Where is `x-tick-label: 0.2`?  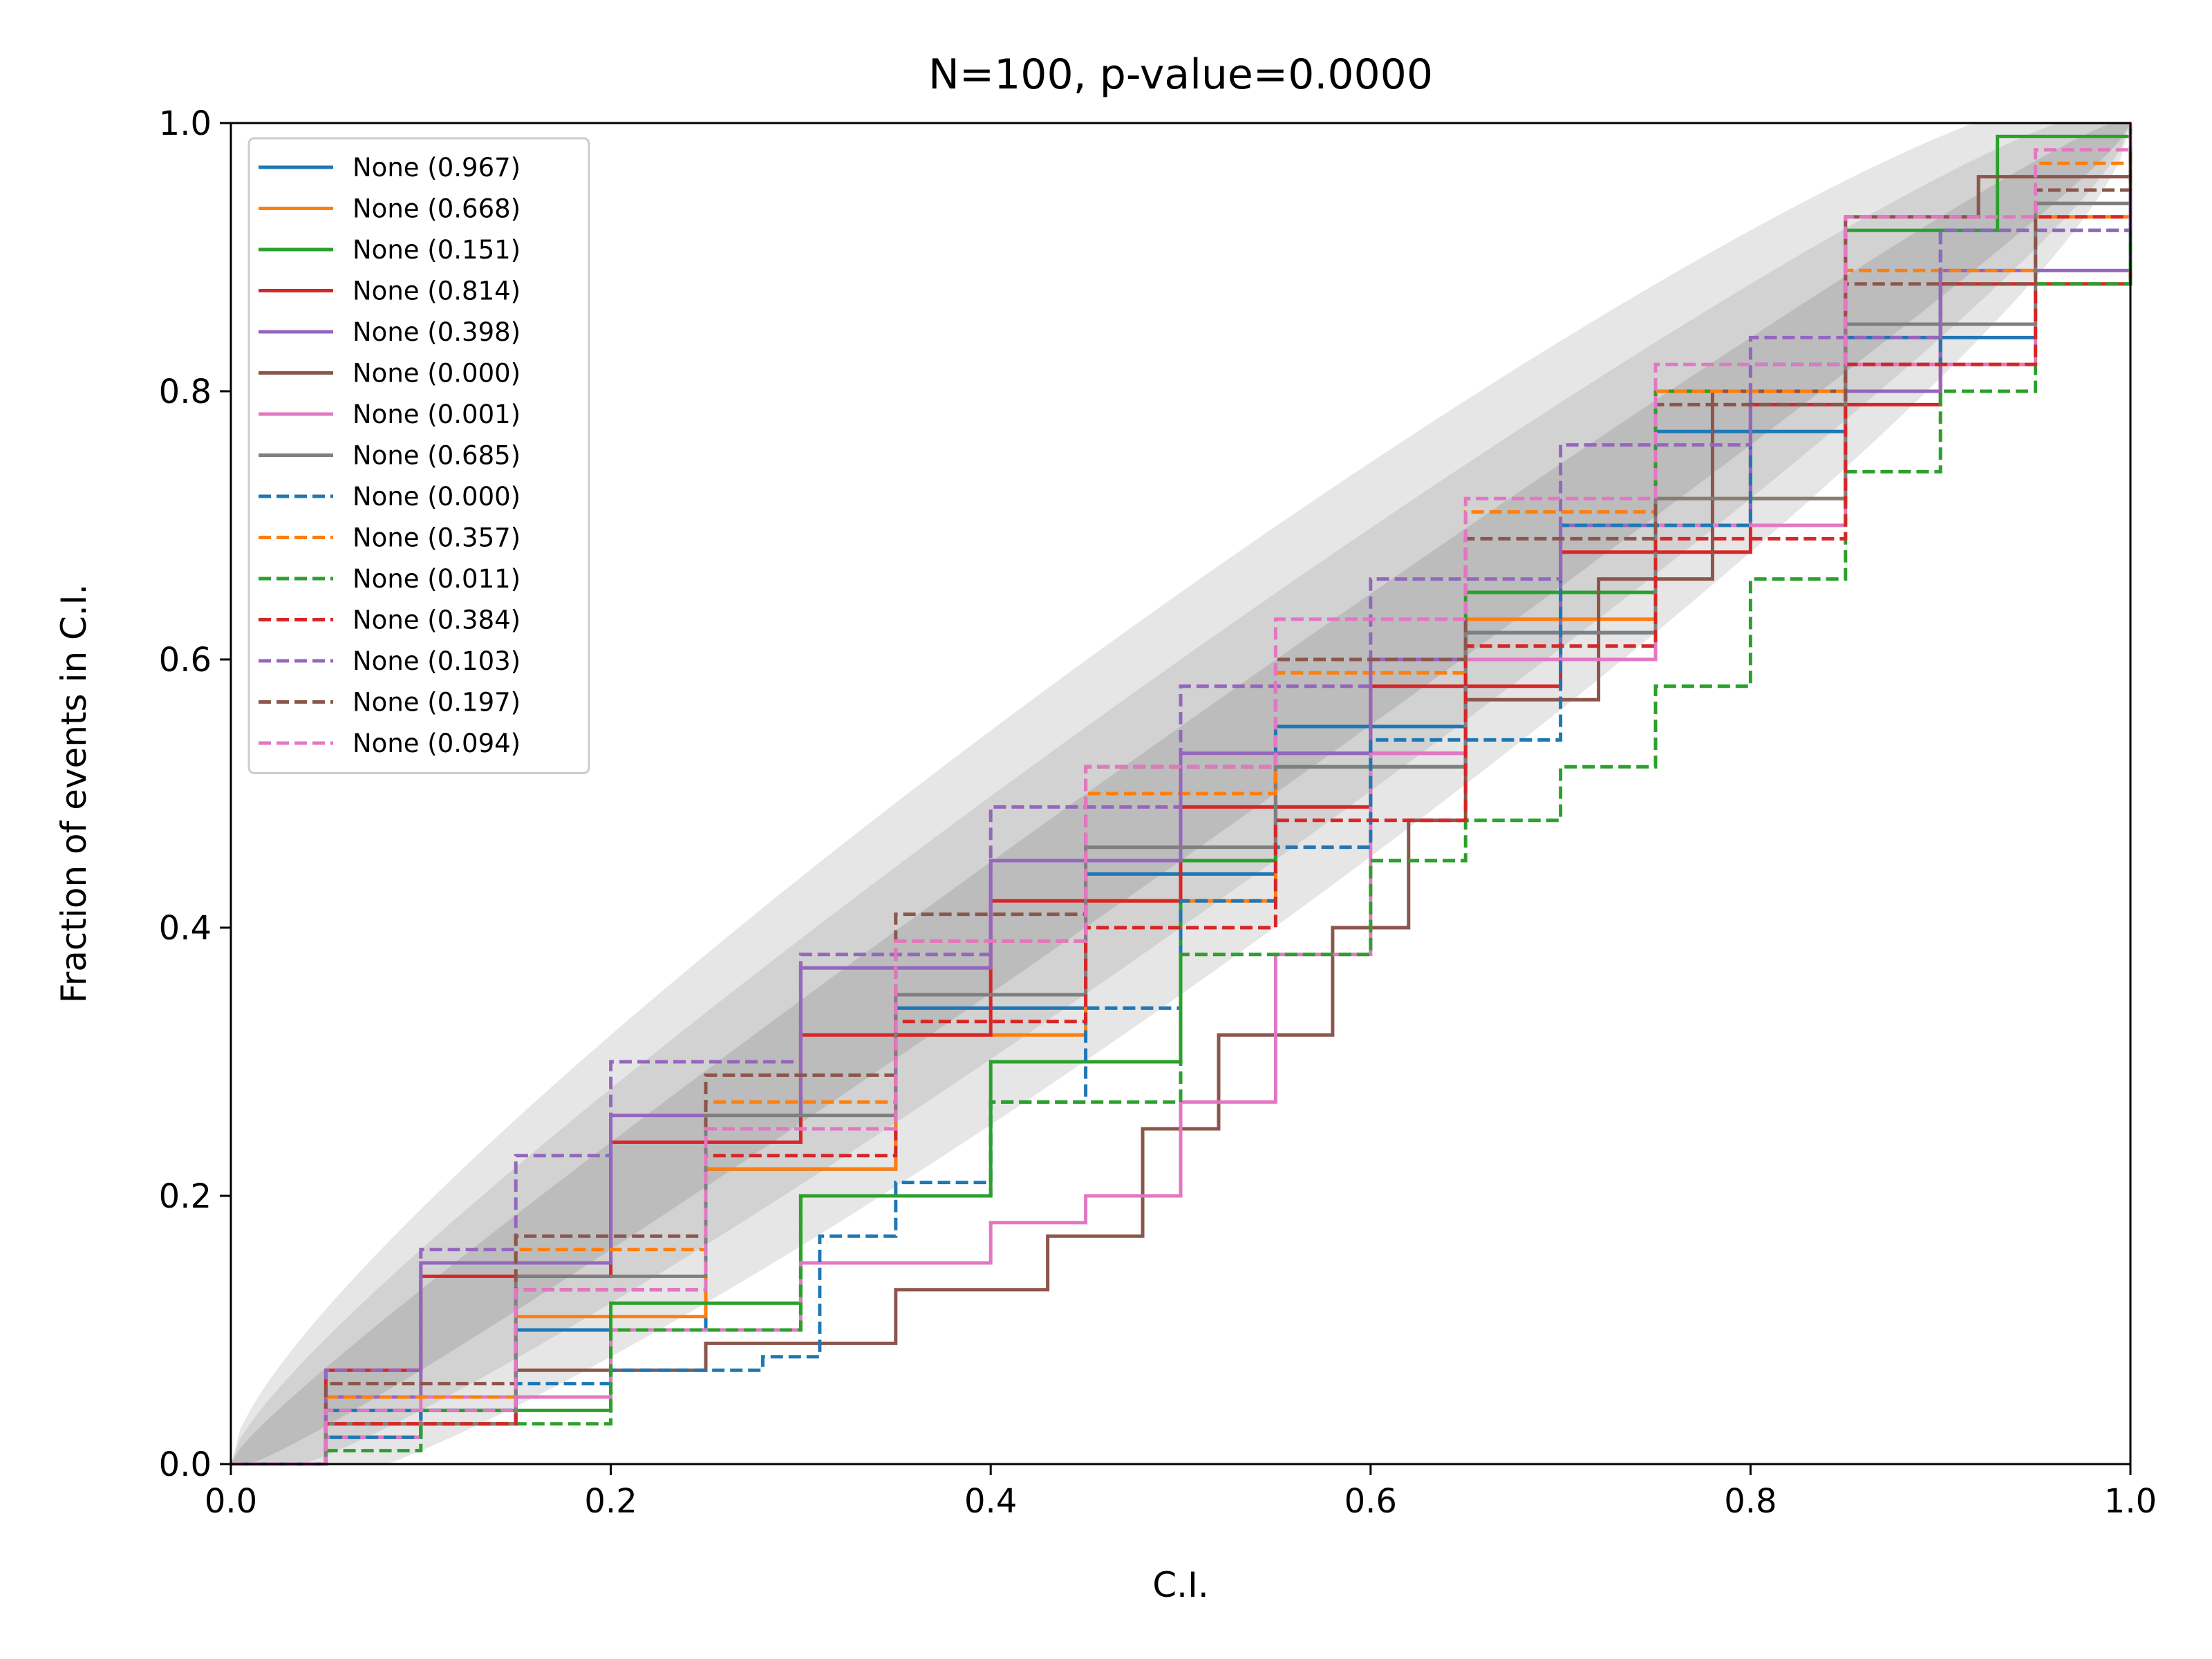
x-tick-label: 0.2 is located at coordinates (610, 1502).